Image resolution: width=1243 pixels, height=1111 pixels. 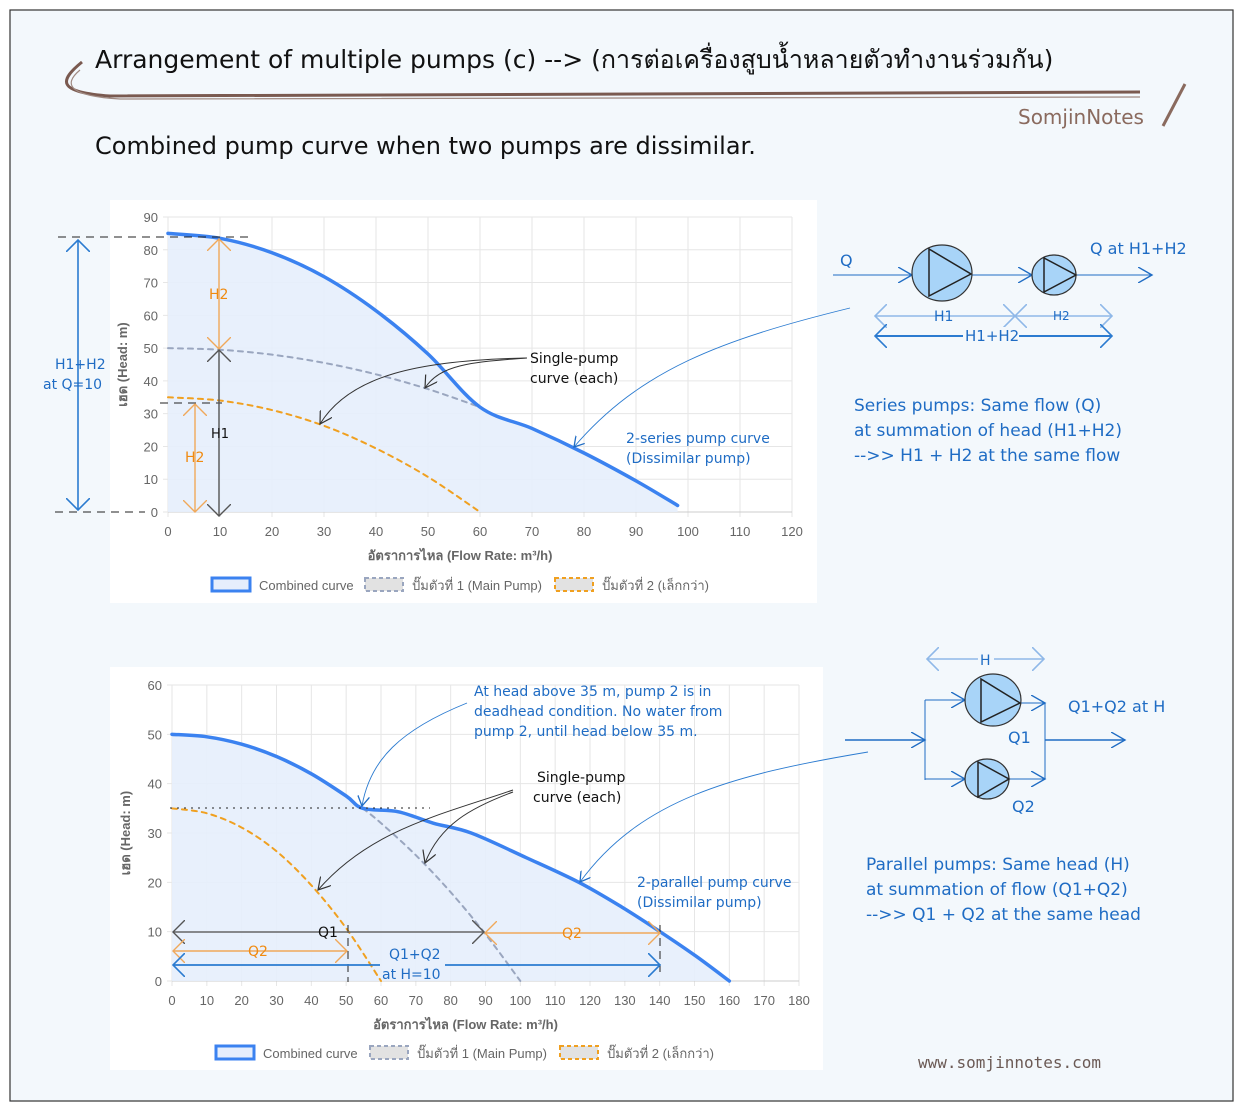 I want to click on h1h2-label: H1+H2, so click(x=992, y=336).